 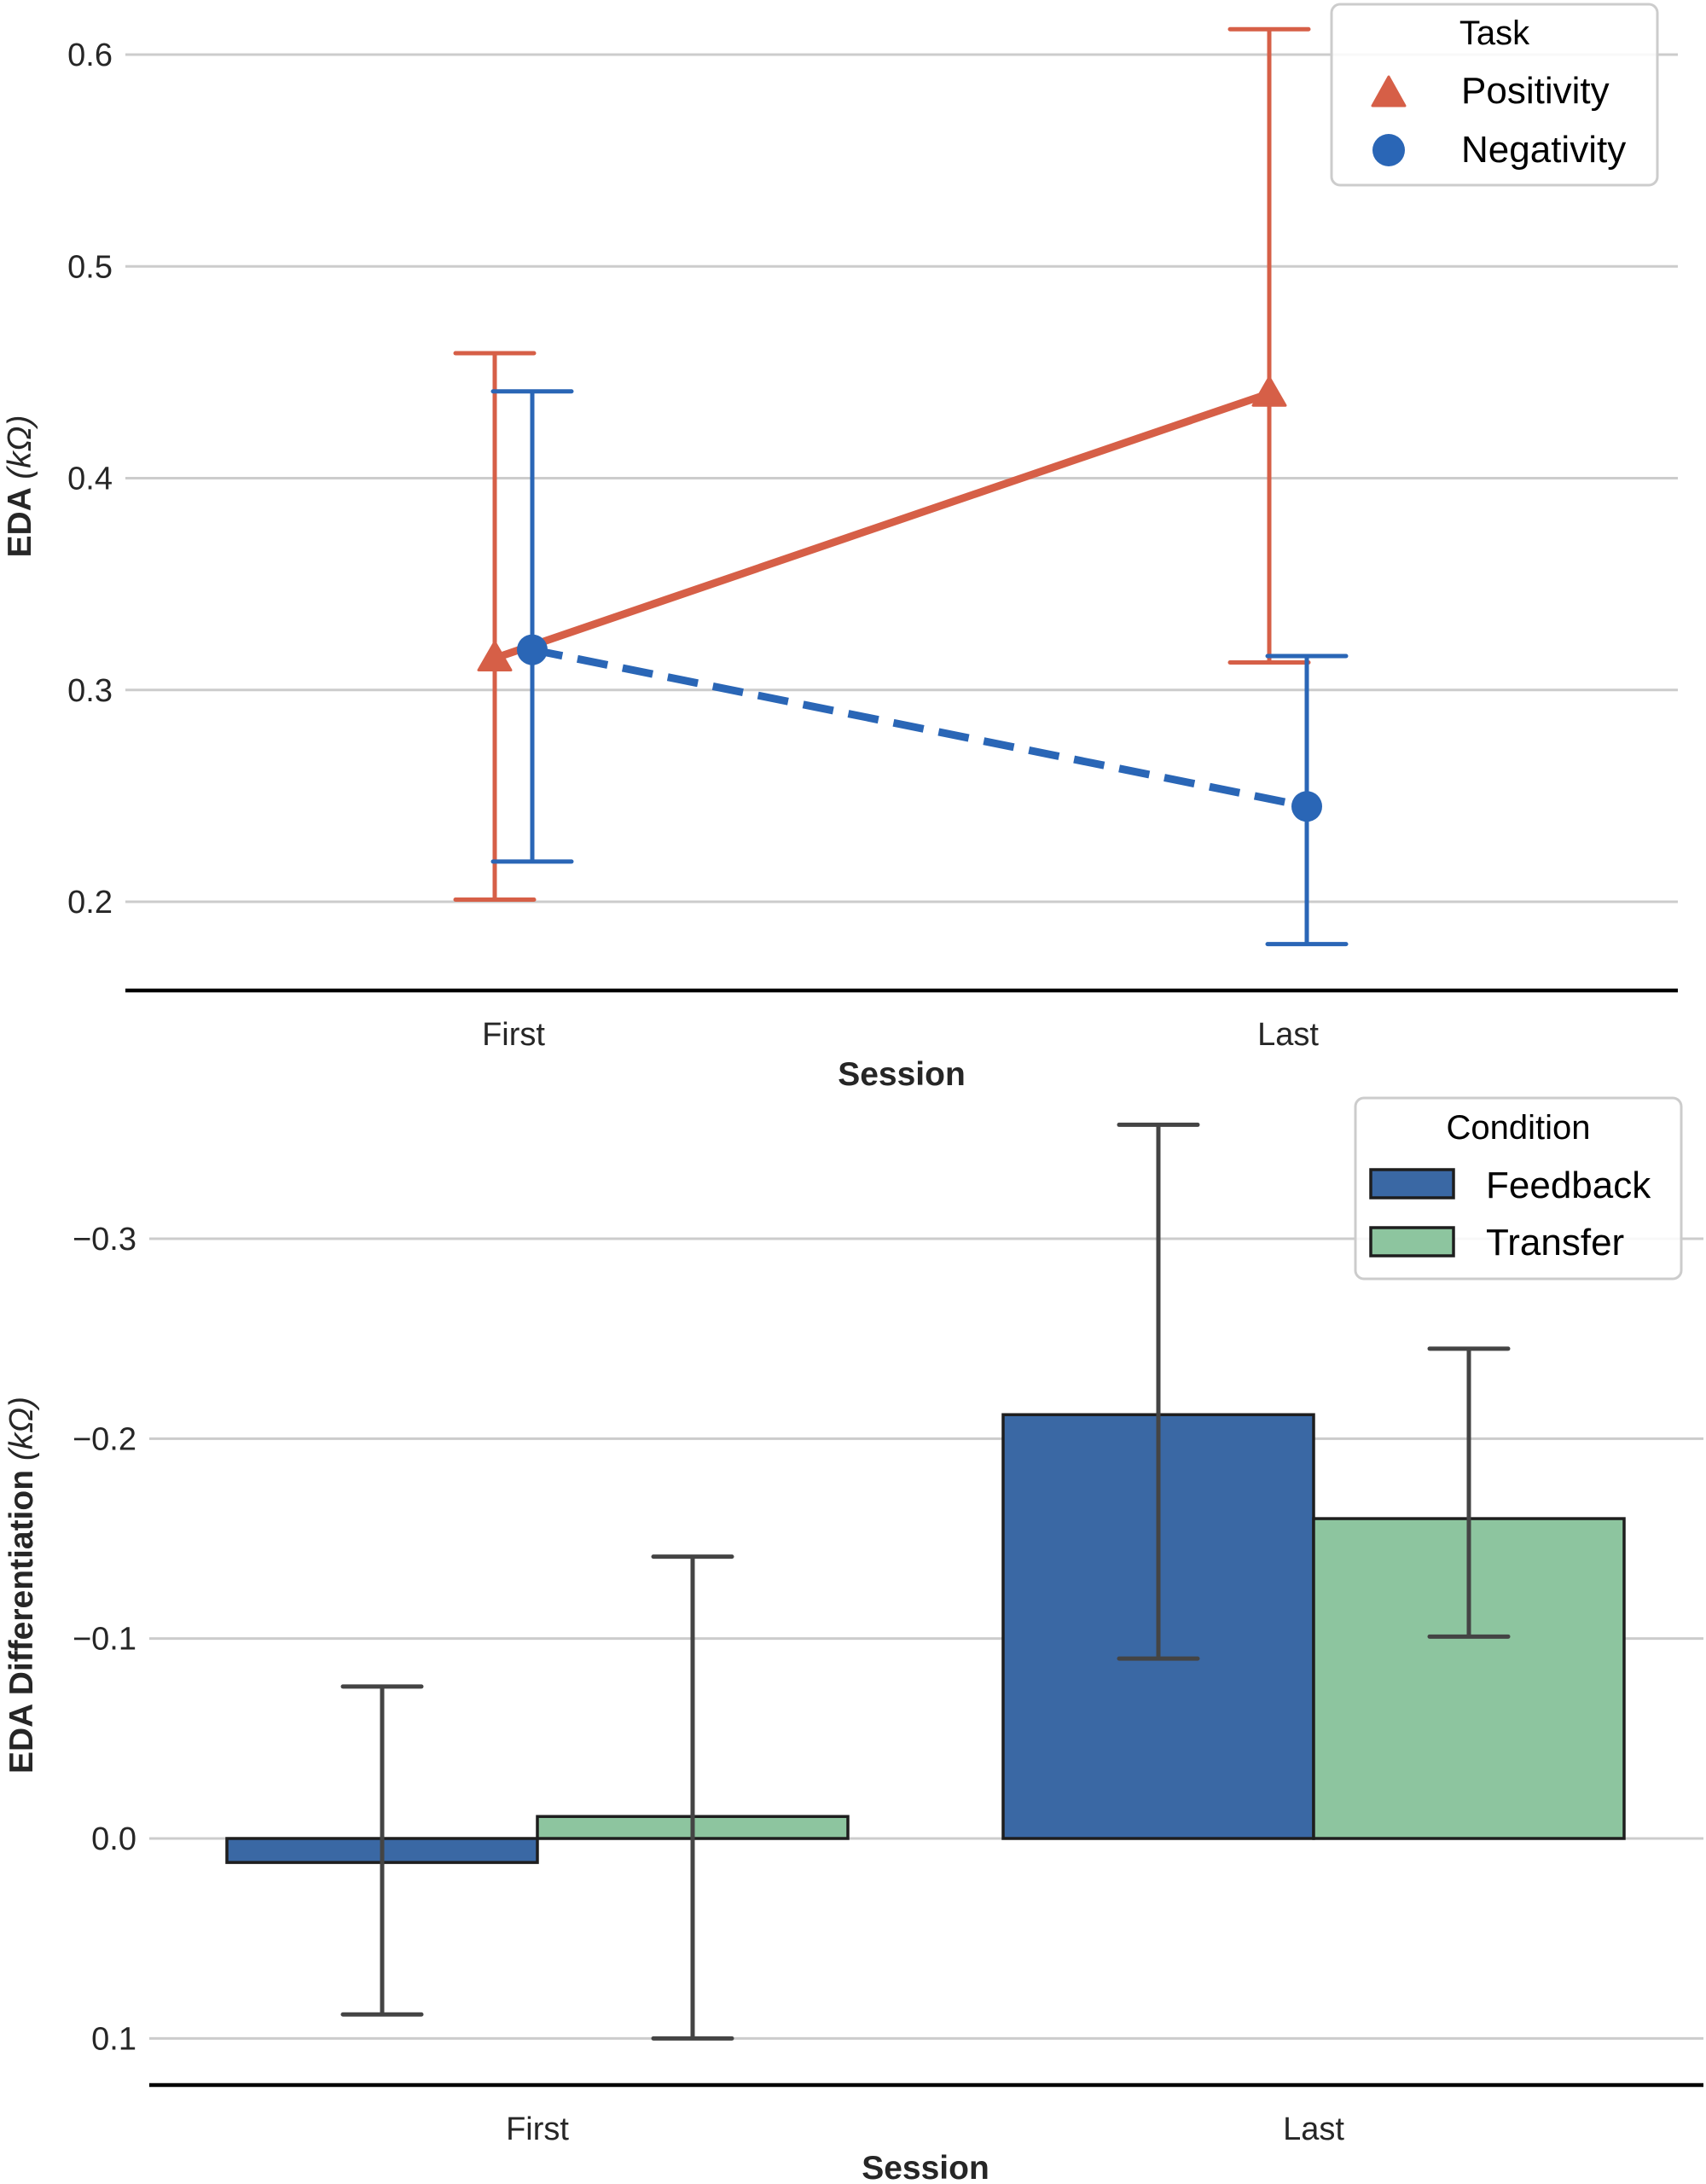 What do you see at coordinates (20, 522) in the screenshot?
I see `top-y-axis-label-main: EDA` at bounding box center [20, 522].